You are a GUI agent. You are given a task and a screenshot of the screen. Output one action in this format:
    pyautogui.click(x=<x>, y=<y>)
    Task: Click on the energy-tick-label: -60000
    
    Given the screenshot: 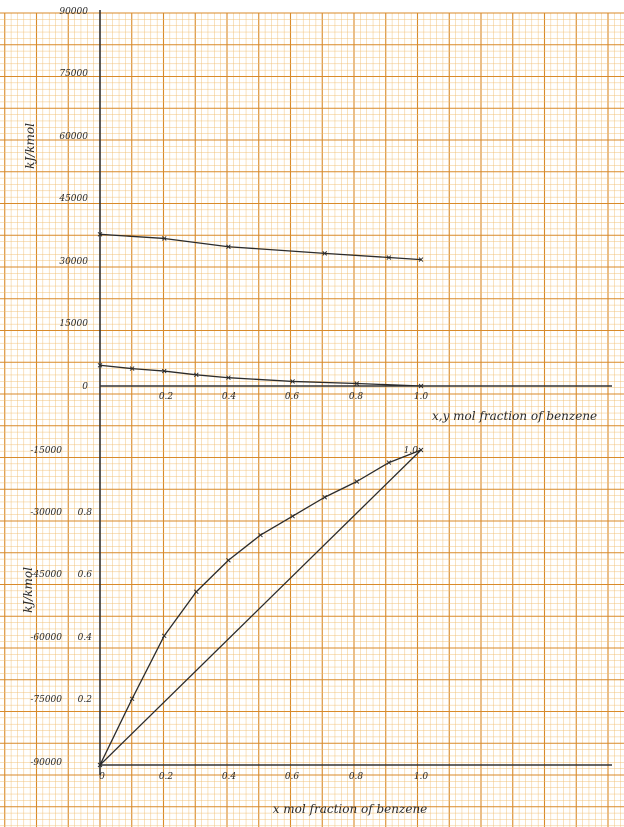 What is the action you would take?
    pyautogui.click(x=46, y=638)
    